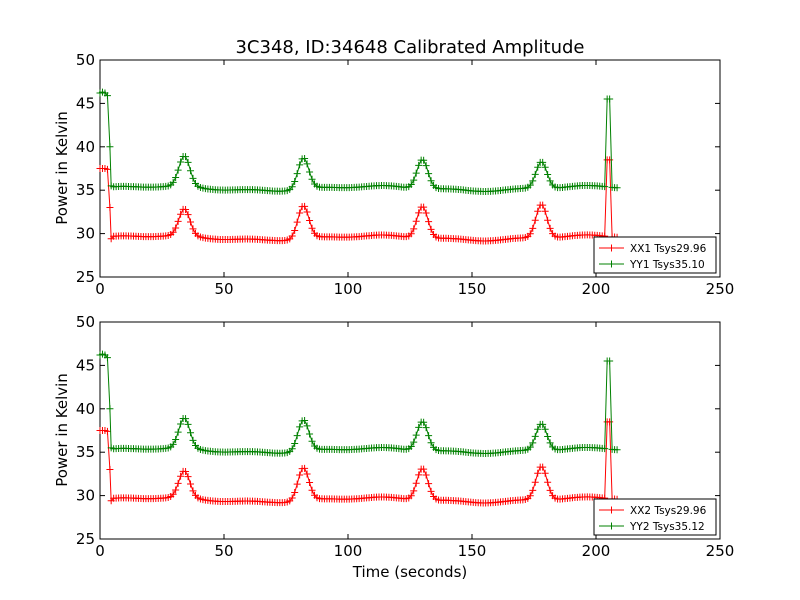 The height and width of the screenshot is (600, 800). What do you see at coordinates (358, 141) in the screenshot?
I see `series-yy` at bounding box center [358, 141].